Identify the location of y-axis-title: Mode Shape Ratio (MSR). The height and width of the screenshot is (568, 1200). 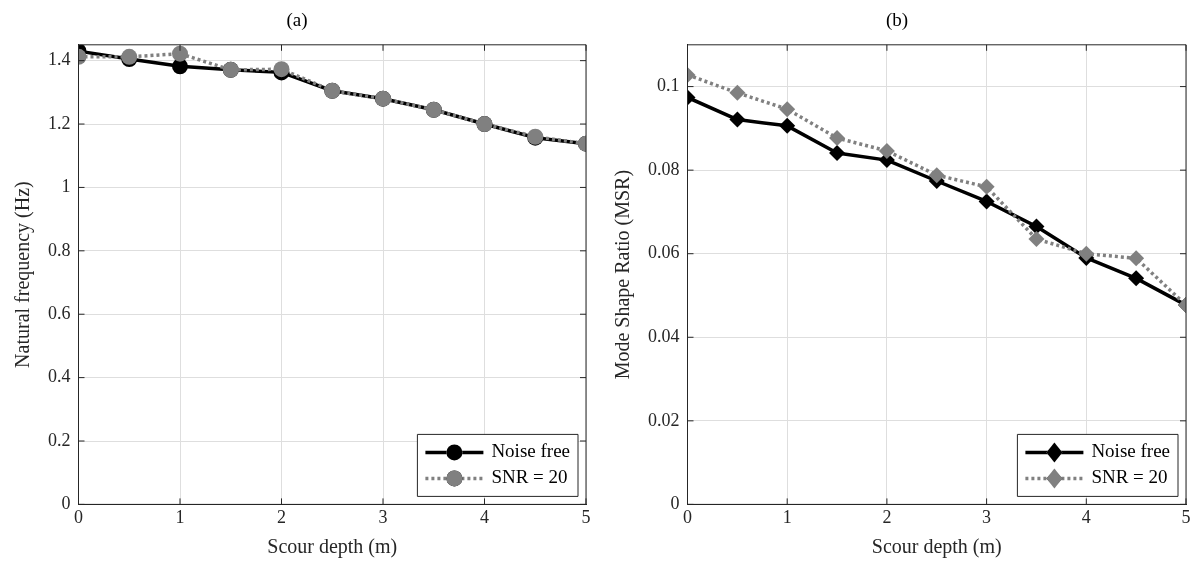
(623, 274).